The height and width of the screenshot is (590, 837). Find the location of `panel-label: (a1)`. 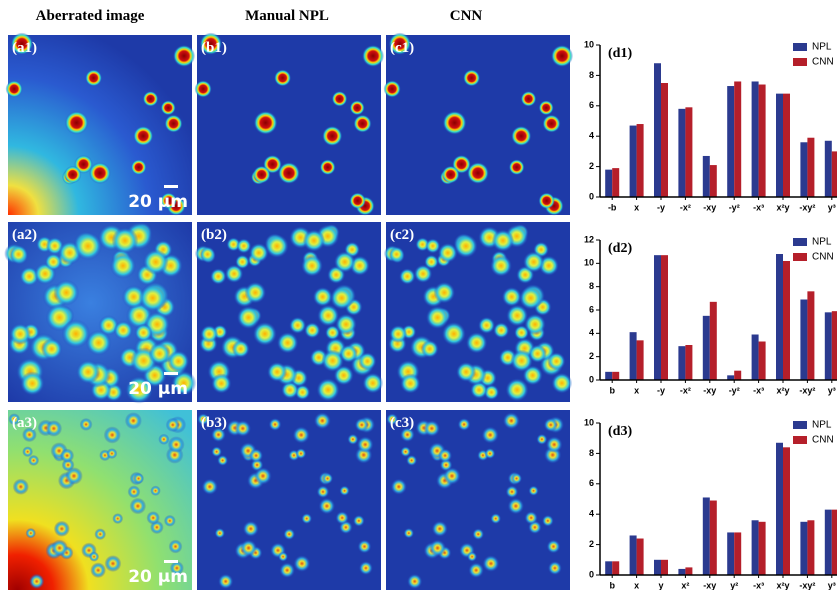

panel-label: (a1) is located at coordinates (24, 48).